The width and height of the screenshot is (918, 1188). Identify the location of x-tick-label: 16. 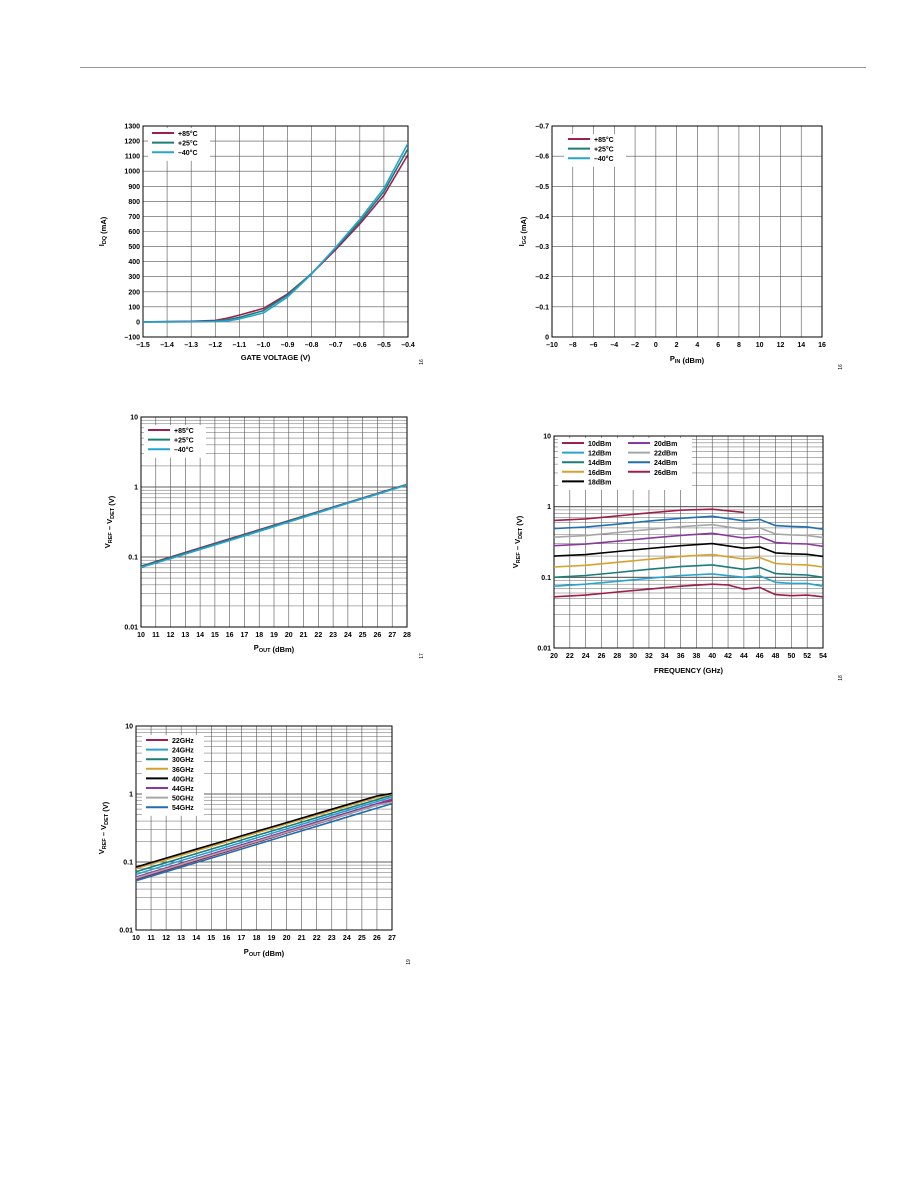
(822, 345).